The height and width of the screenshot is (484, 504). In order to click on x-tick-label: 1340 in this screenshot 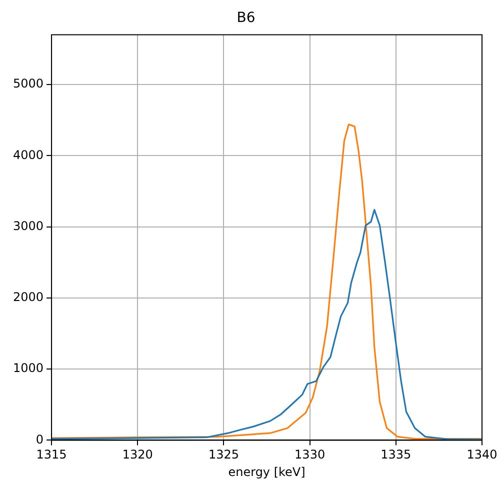, I will do `click(482, 455)`.